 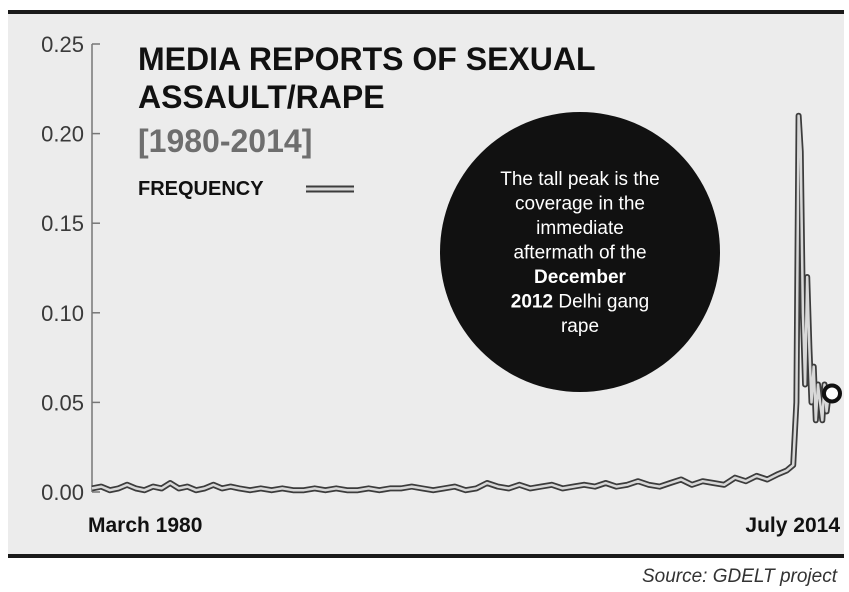 I want to click on y-tick-label: 0.05, so click(x=62, y=402).